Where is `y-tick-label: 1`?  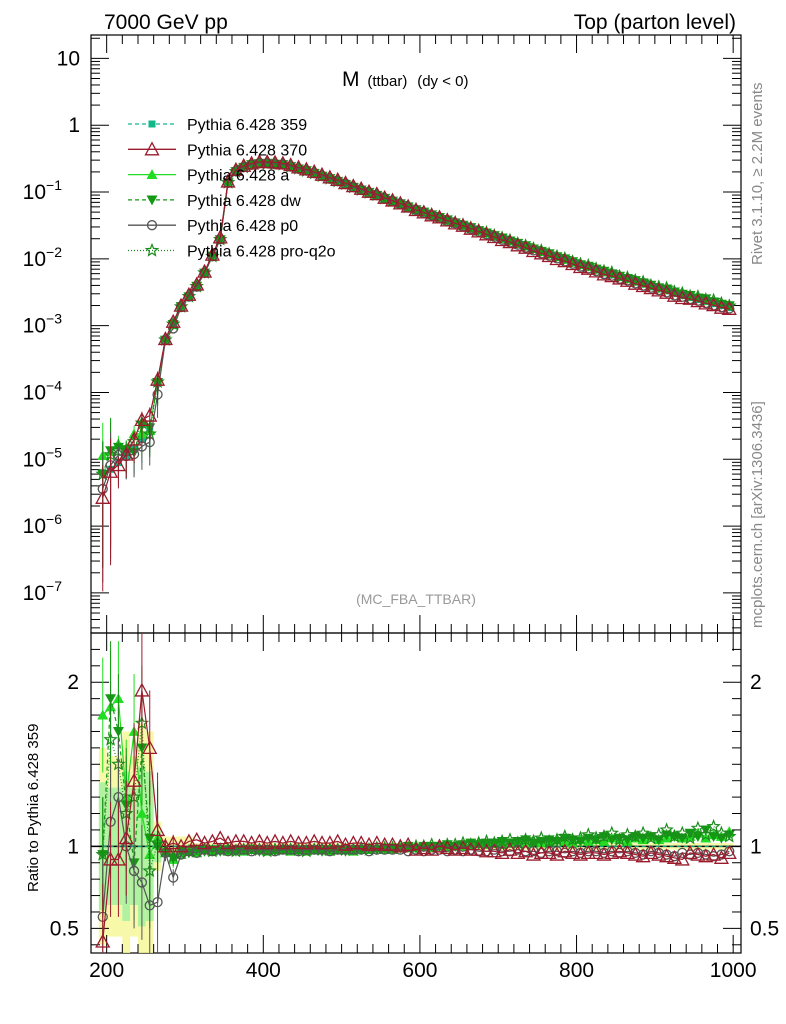 y-tick-label: 1 is located at coordinates (74, 125).